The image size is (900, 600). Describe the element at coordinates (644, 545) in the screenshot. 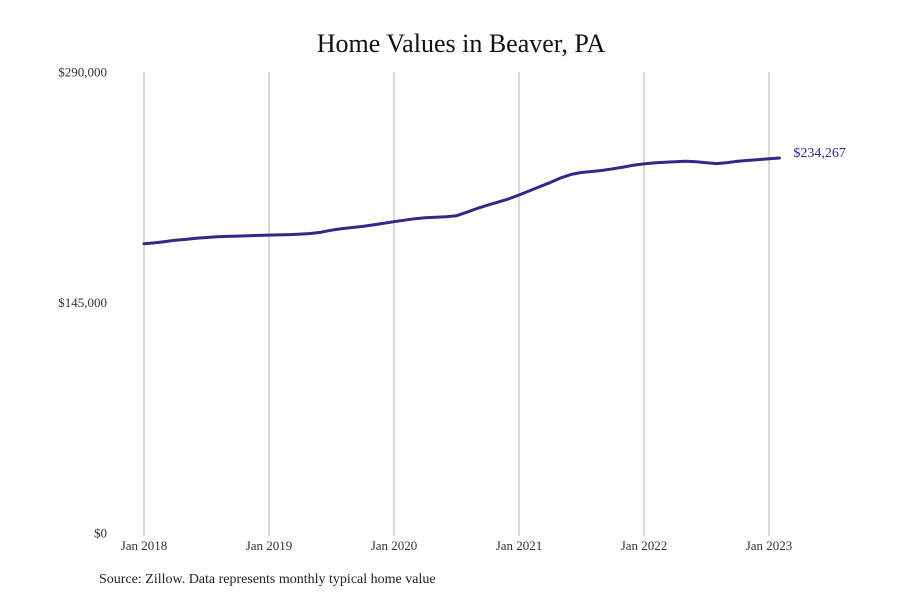

I see `x-tick-label: Jan 2022` at that location.